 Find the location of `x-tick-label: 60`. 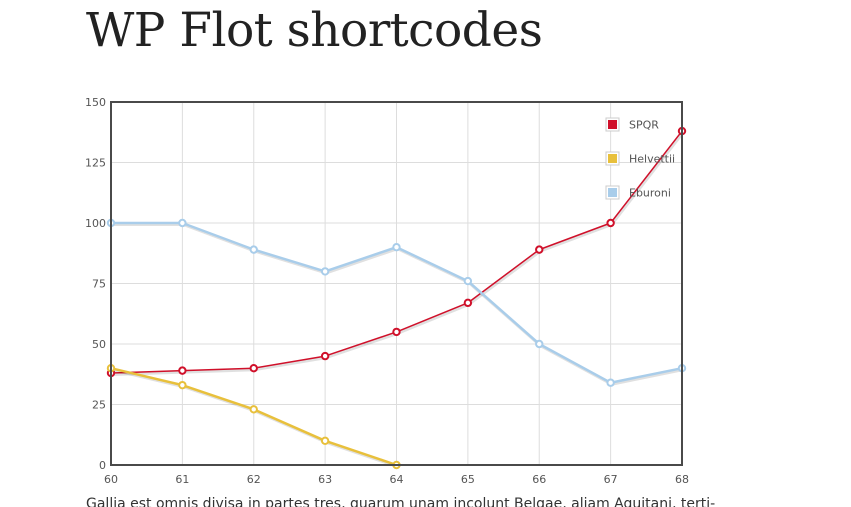

x-tick-label: 60 is located at coordinates (111, 479).